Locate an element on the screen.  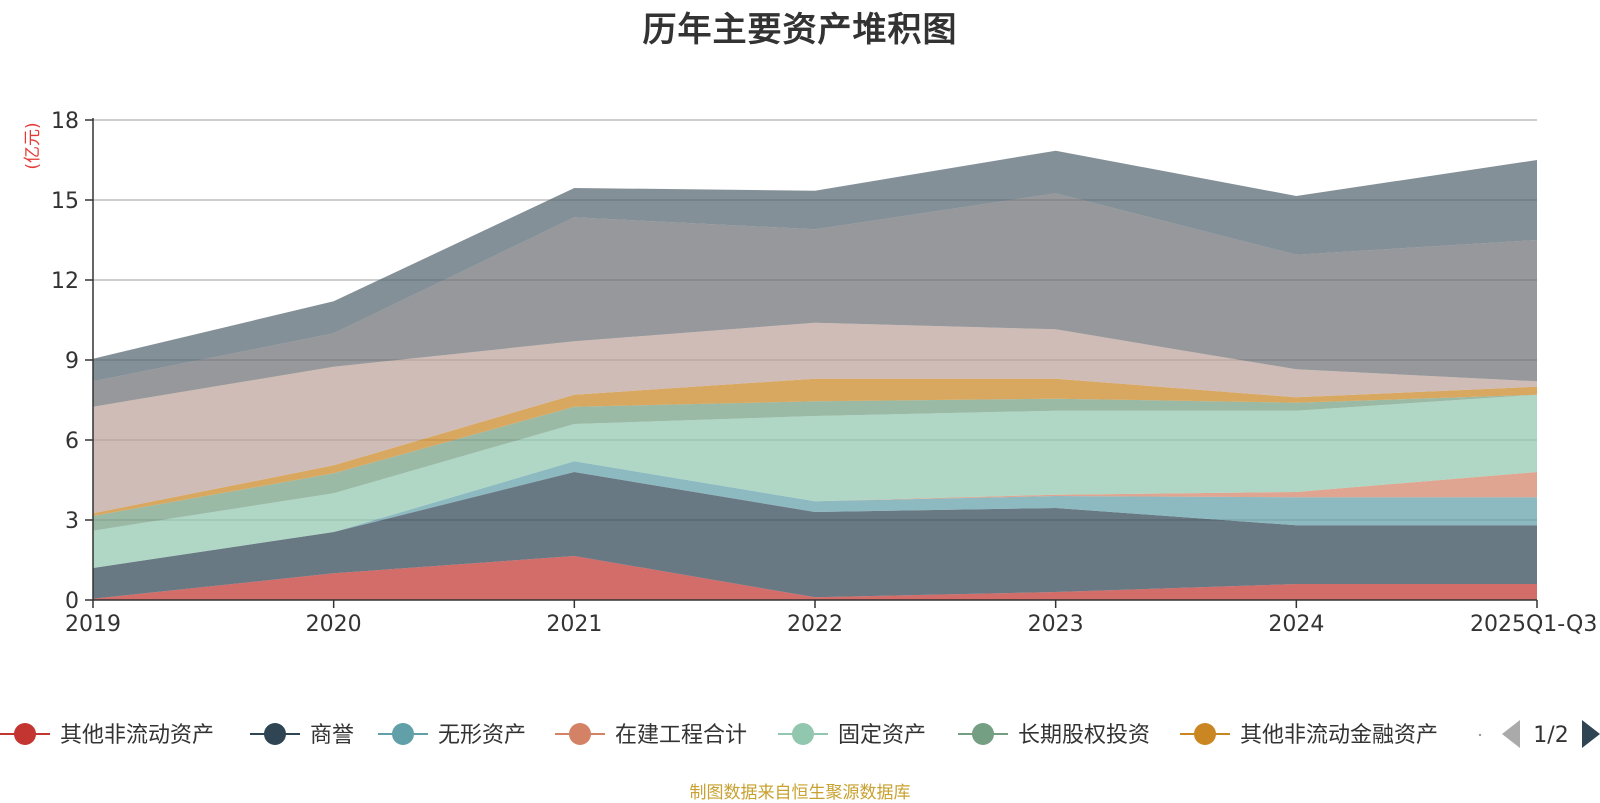
y-tick-label: 18 is located at coordinates (65, 121).